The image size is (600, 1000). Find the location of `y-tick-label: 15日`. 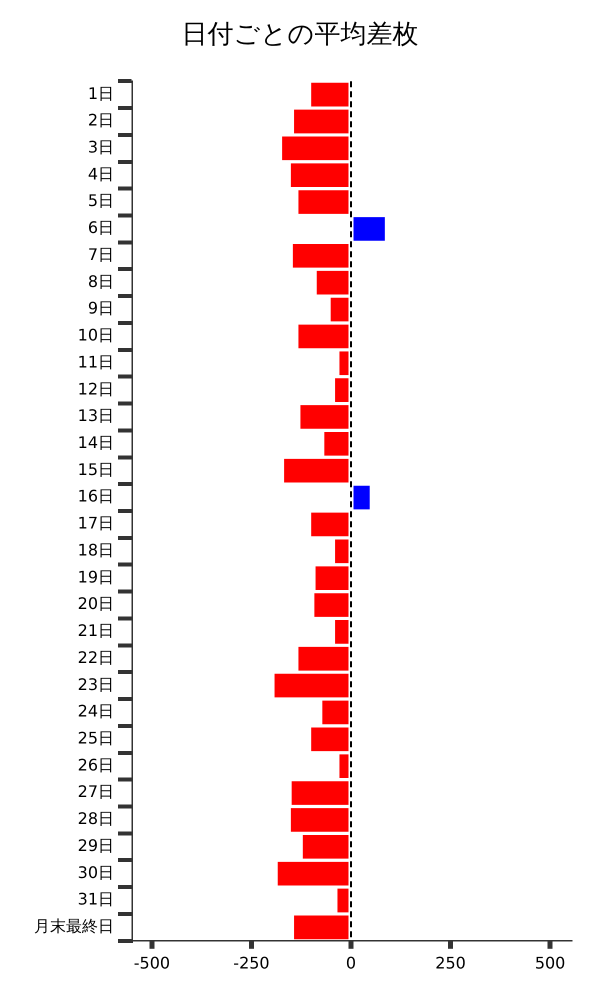

y-tick-label: 15日 is located at coordinates (96, 469).